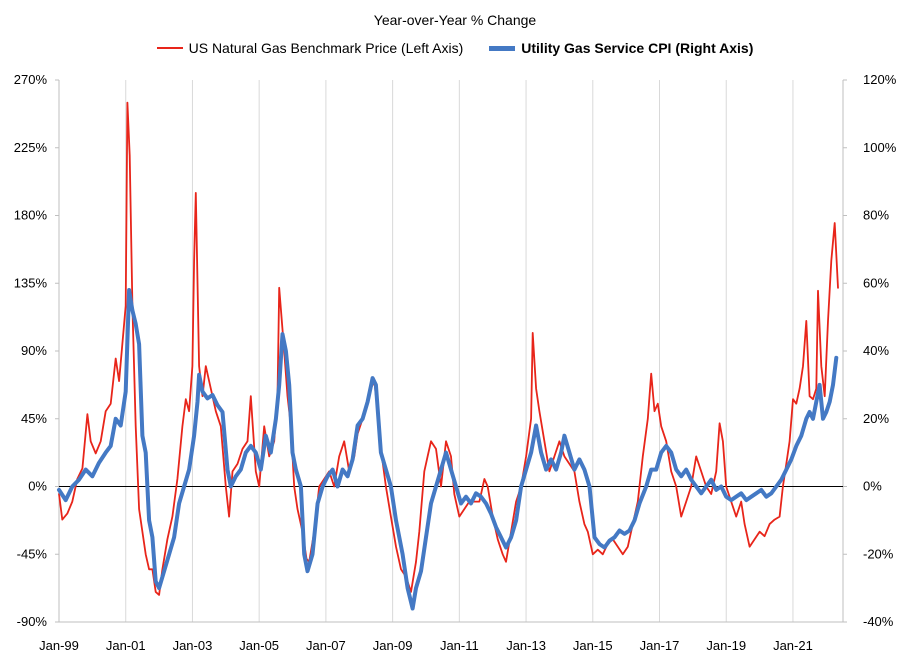  I want to click on x-tick-label: Jan-09, so click(393, 645).